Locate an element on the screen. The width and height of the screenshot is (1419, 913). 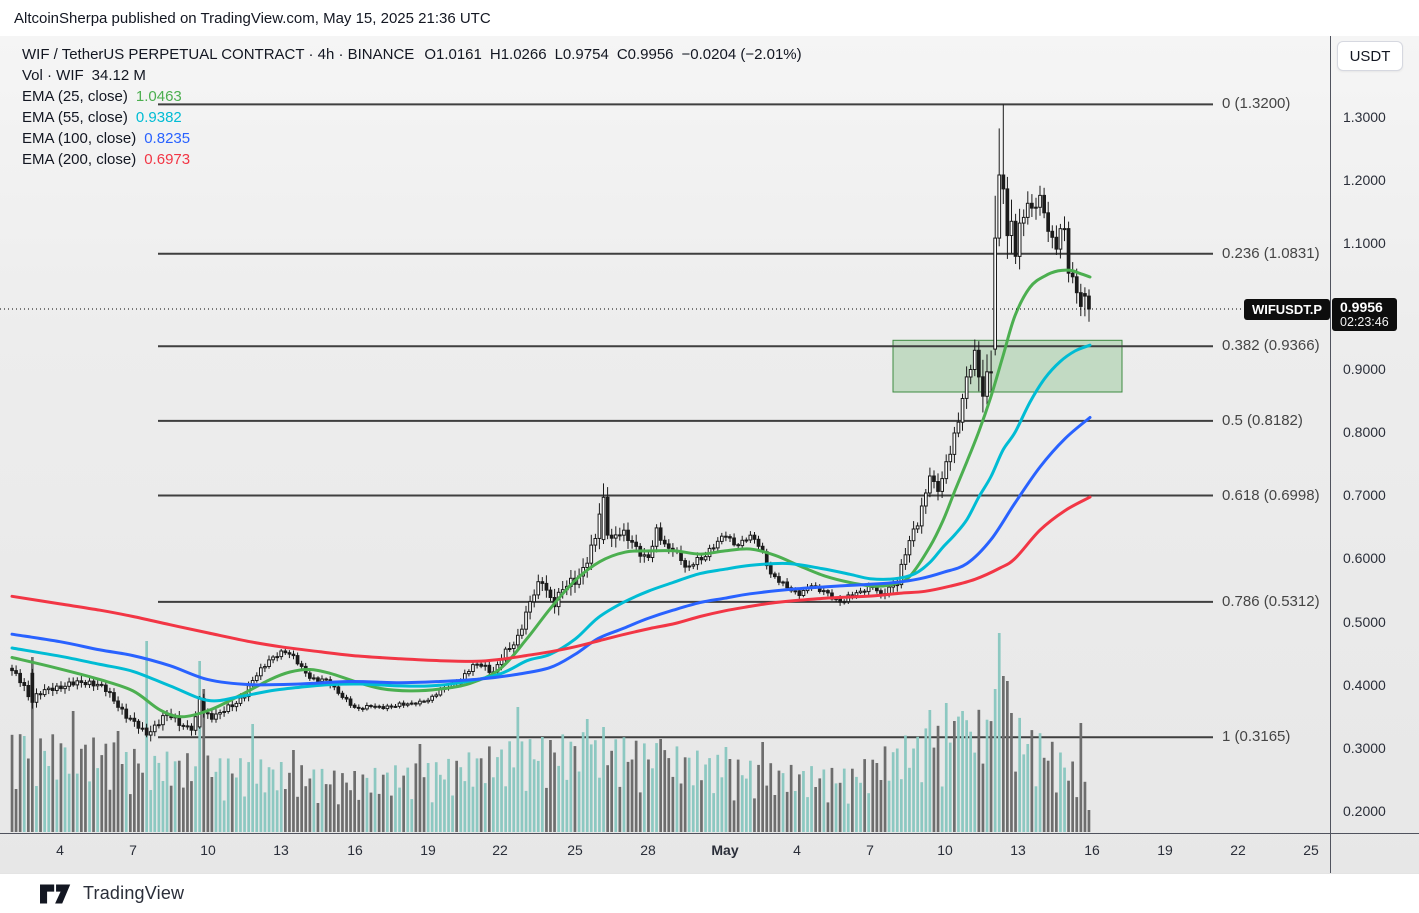
price-tick-label: 0.3000 is located at coordinates (1364, 747).